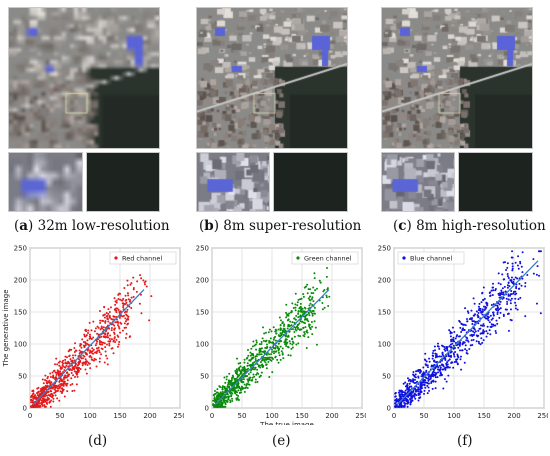 This screenshot has width=550, height=456. Describe the element at coordinates (89, 416) in the screenshot. I see `x-tick-label: 100` at that location.